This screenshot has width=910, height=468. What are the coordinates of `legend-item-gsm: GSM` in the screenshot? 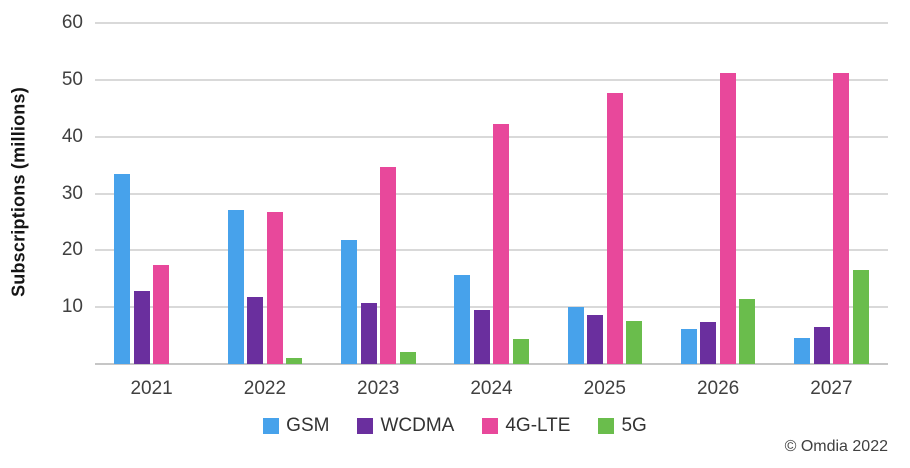 It's located at (296, 425).